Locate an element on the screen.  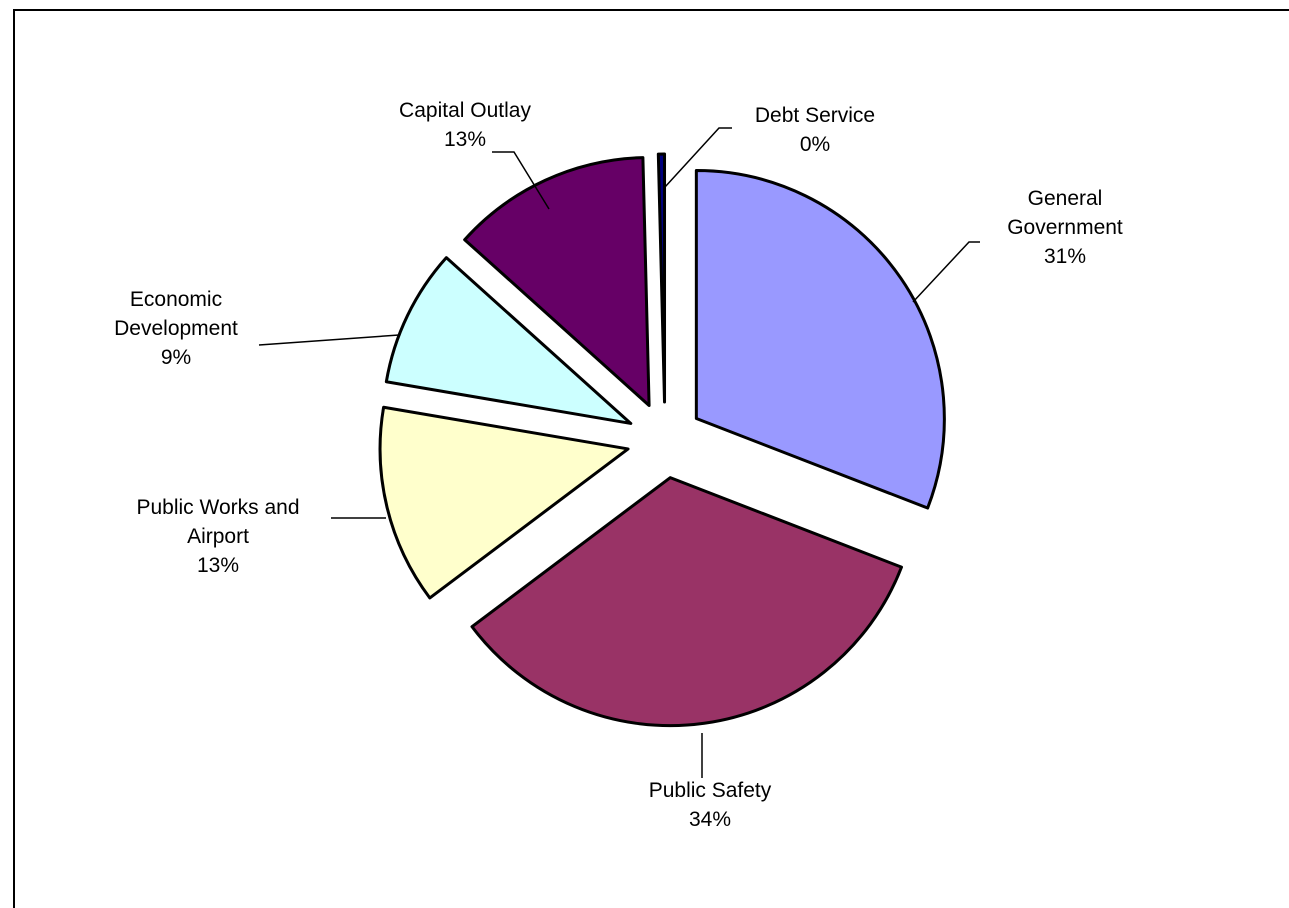
slice-label: General Government 31% is located at coordinates (1065, 227).